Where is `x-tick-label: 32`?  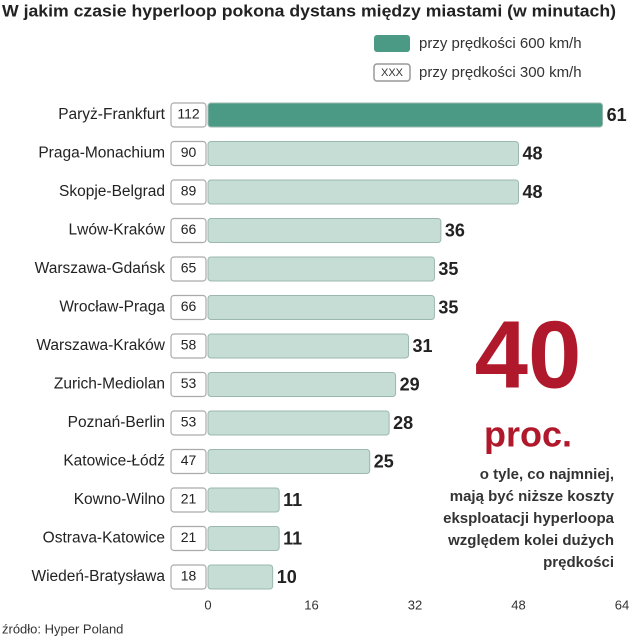 x-tick-label: 32 is located at coordinates (415, 604).